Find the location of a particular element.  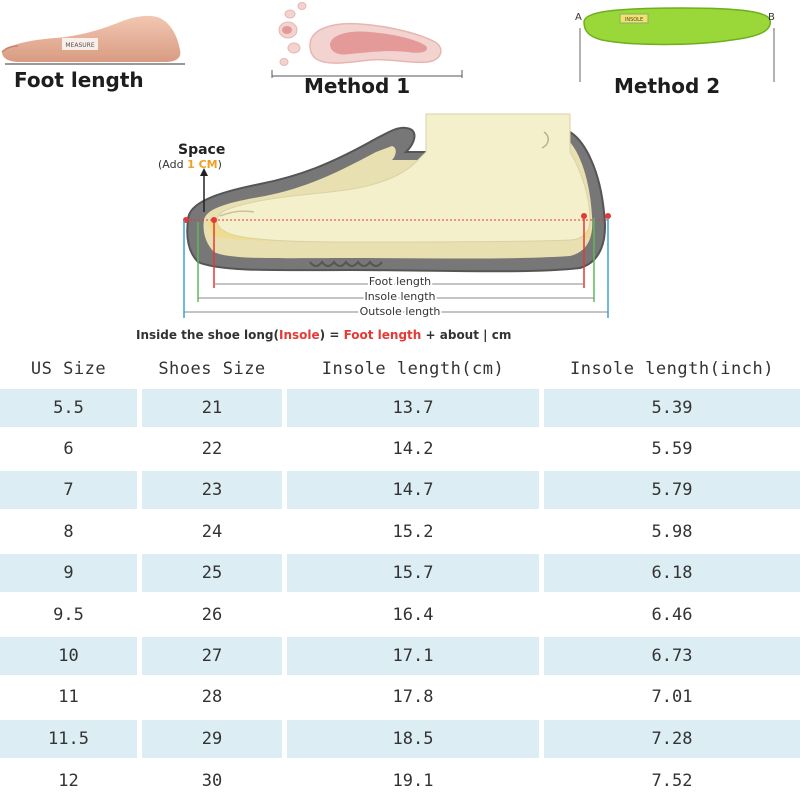

table-row: 6 22 14.2 5.59 is located at coordinates (400, 449).